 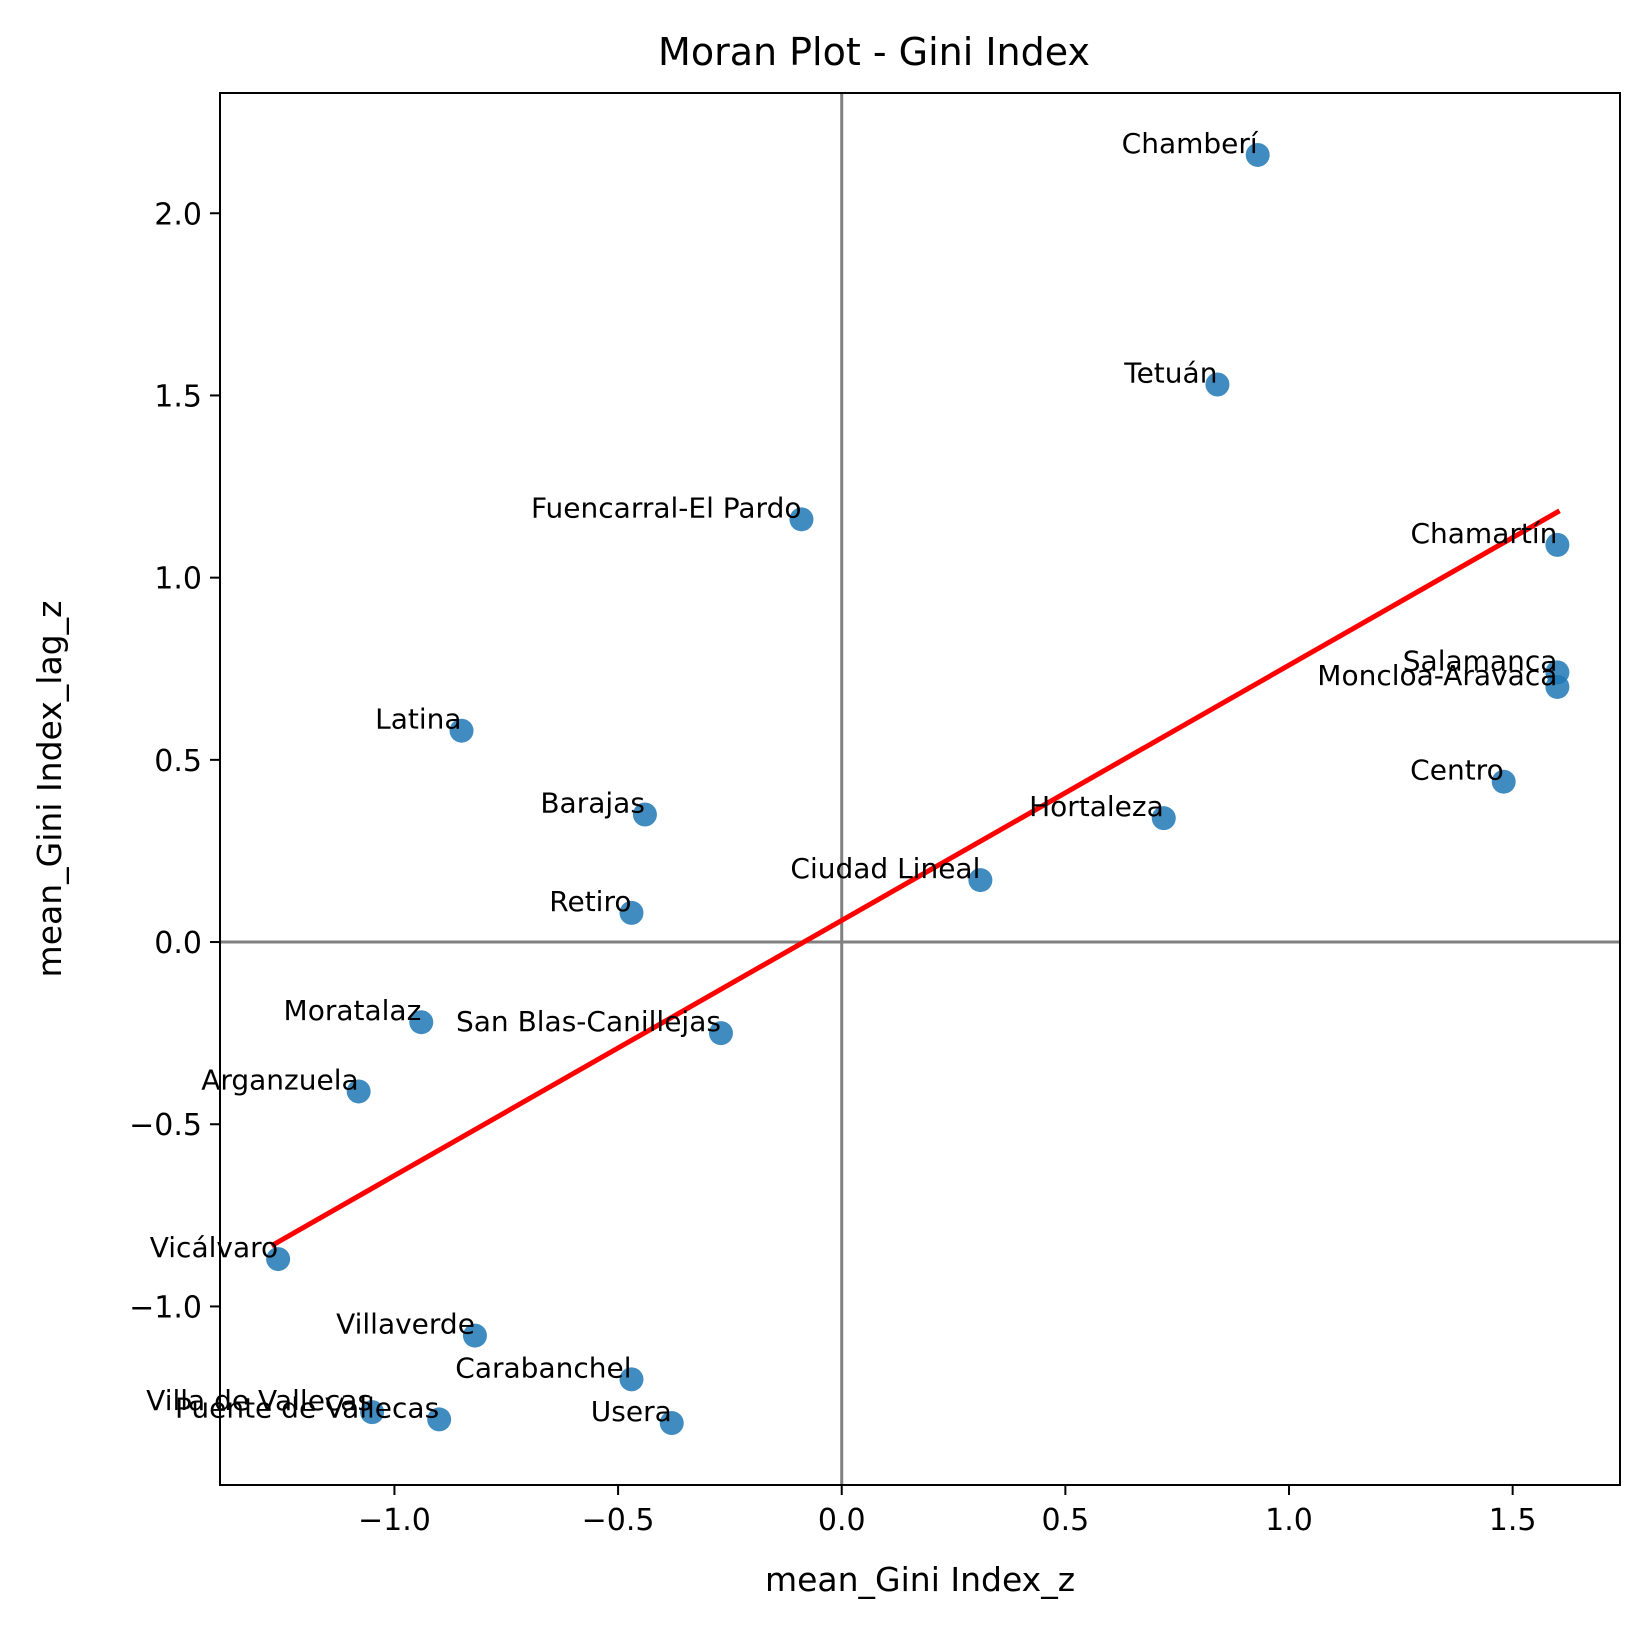 What do you see at coordinates (394, 1520) in the screenshot?
I see `x-tick-label: −1.0` at bounding box center [394, 1520].